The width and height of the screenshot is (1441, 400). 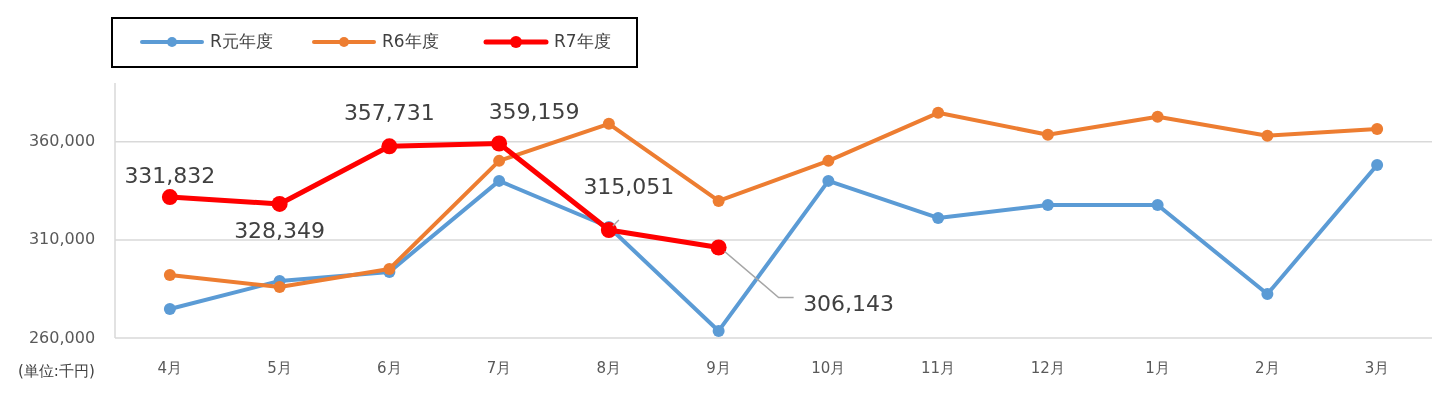 I want to click on x-tick-label: 9月, so click(x=718, y=367).